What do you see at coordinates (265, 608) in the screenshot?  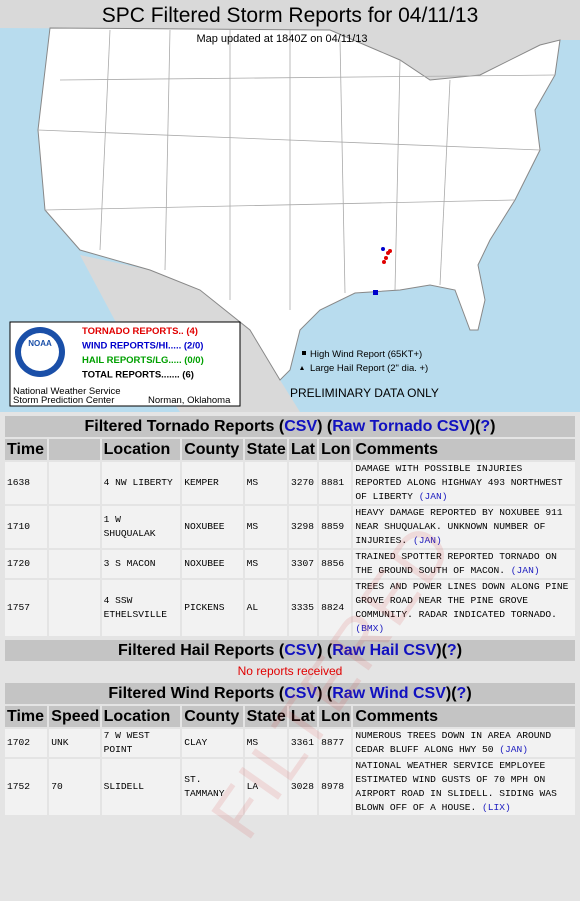 I see `report-state: AL` at bounding box center [265, 608].